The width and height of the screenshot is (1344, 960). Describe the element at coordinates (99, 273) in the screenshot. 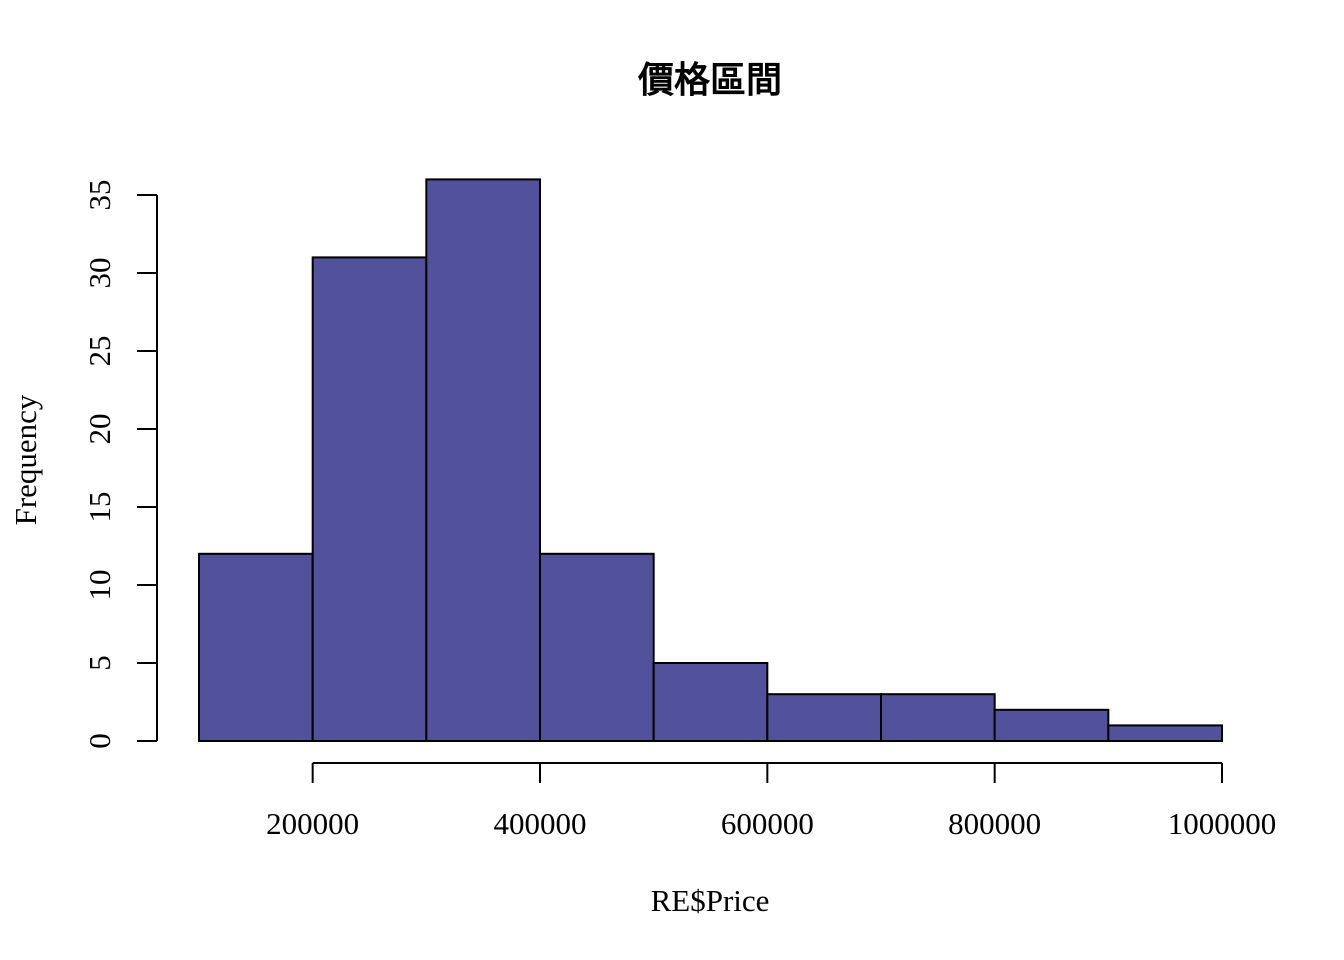

I see `y-tick-label: 30` at that location.